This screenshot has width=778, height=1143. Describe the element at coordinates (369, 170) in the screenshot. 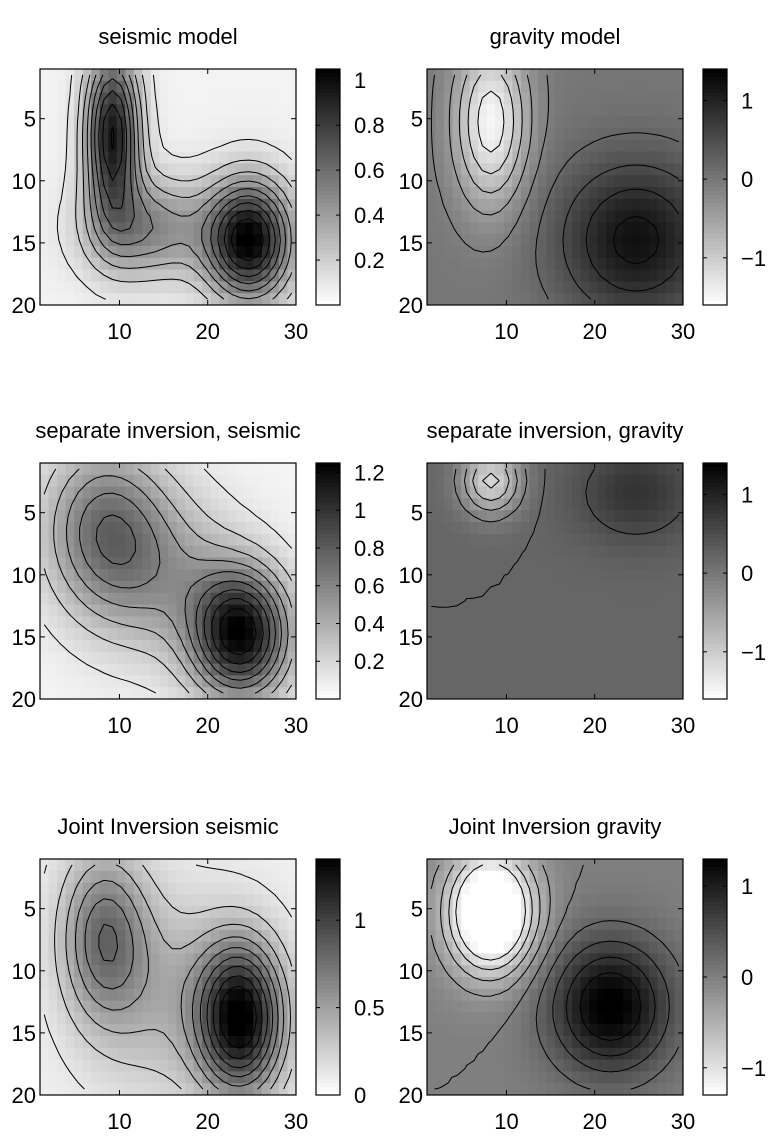

I see `colorbar-label: 0.6` at that location.